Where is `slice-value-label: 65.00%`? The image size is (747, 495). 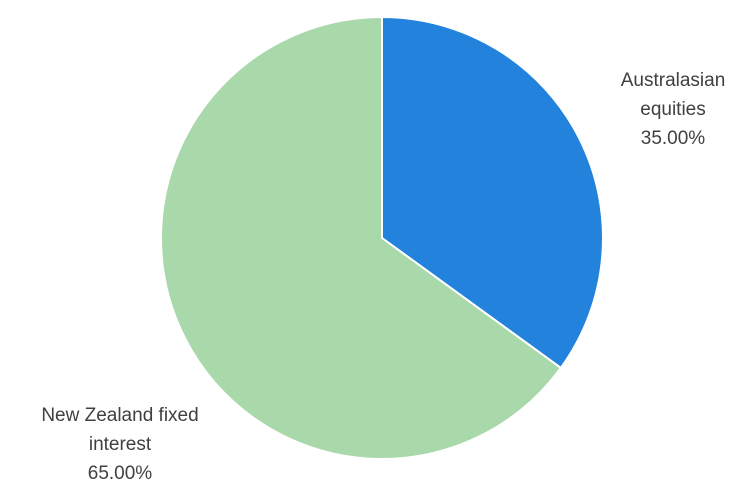 slice-value-label: 65.00% is located at coordinates (120, 473).